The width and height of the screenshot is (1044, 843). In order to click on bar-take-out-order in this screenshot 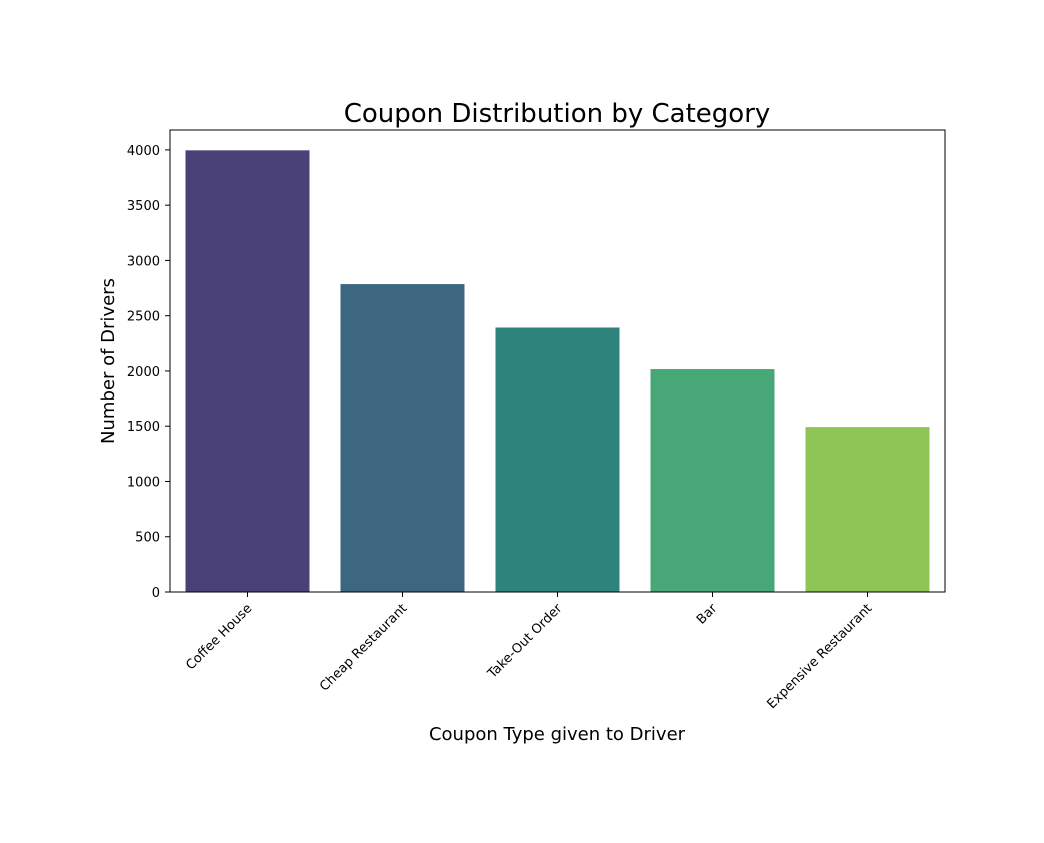, I will do `click(557, 459)`.